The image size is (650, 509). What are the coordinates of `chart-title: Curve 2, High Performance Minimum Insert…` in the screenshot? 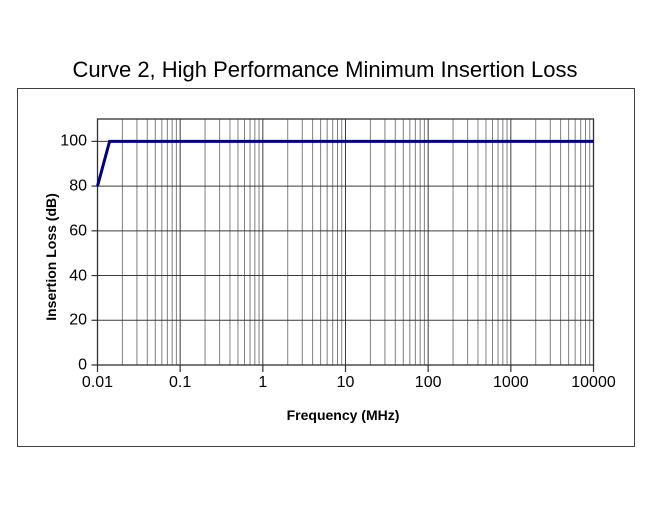 It's located at (325, 69).